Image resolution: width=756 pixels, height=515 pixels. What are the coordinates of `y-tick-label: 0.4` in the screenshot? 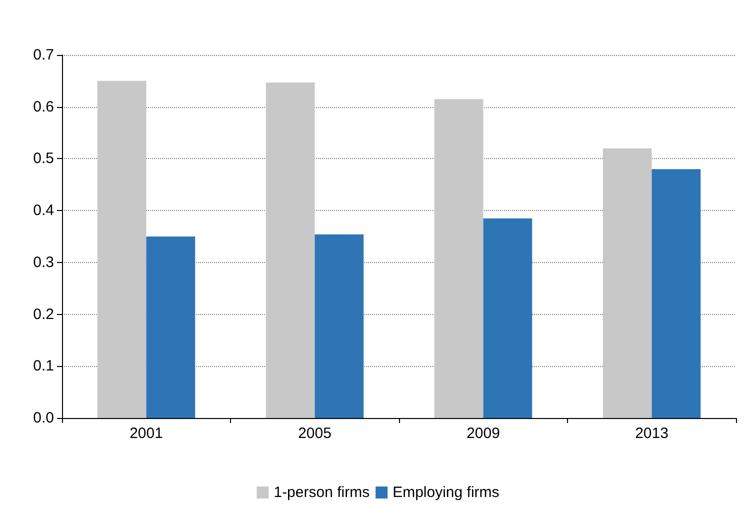 It's located at (43, 211).